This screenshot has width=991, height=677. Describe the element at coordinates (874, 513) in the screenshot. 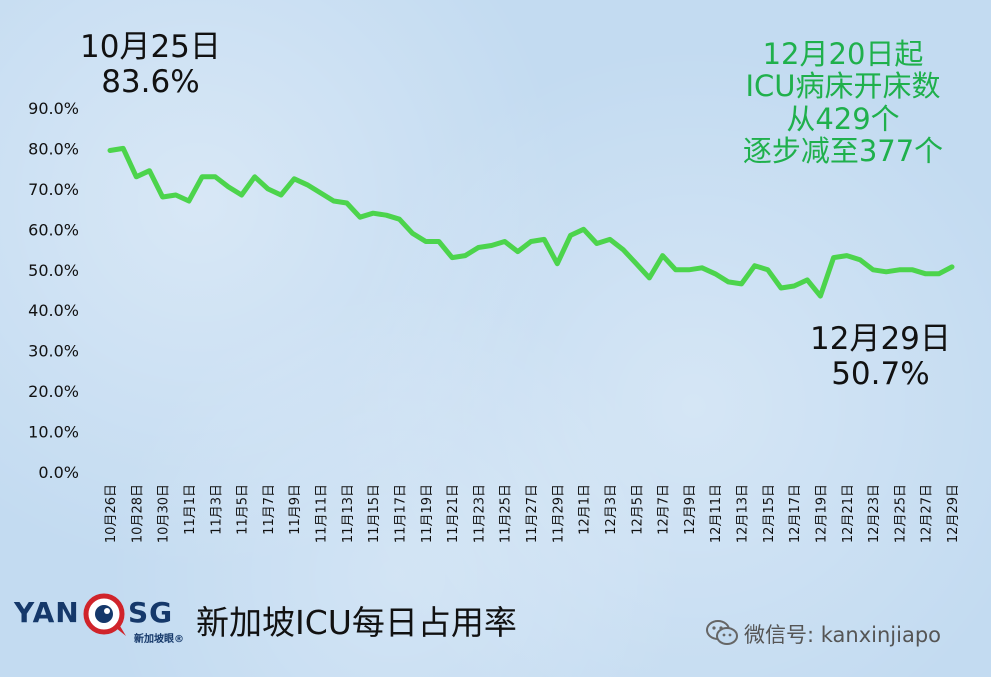

I see `x-tick-label: 12月23日` at that location.